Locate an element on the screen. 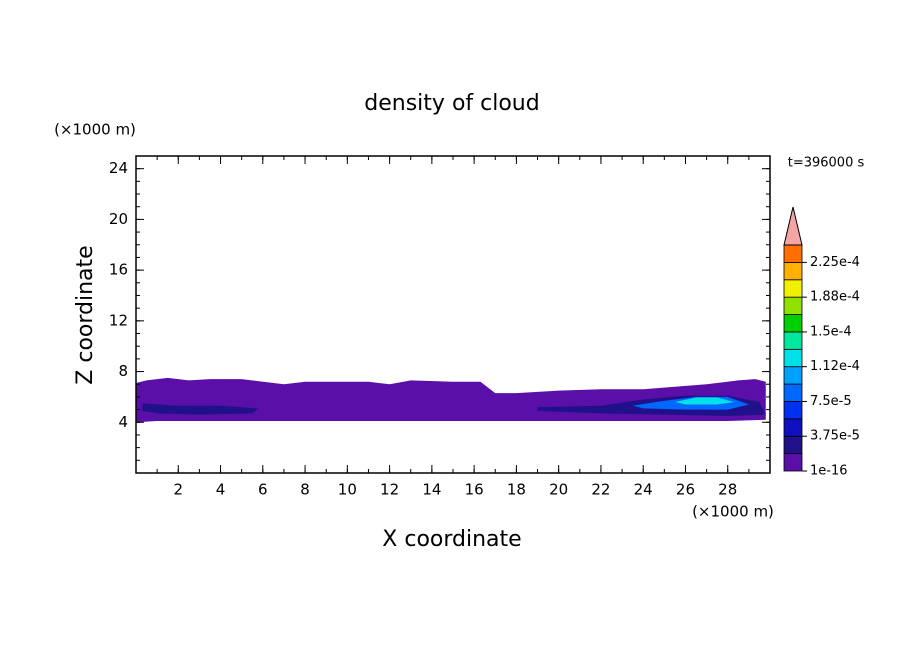  chart-title: density of cloud is located at coordinates (451, 103).